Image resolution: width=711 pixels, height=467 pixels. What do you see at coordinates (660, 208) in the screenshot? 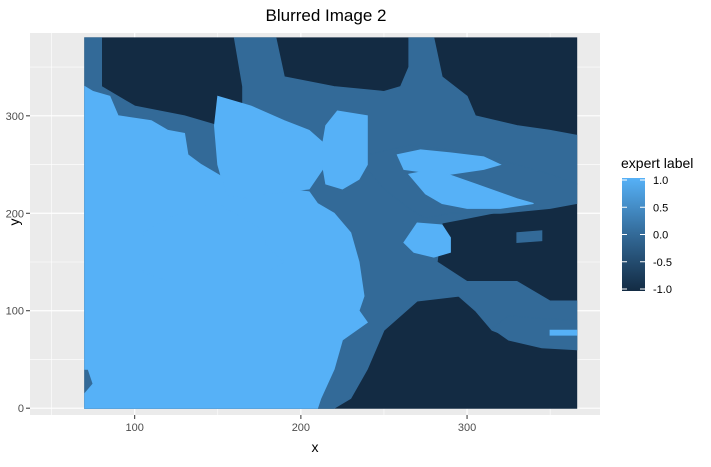
I see `legend-tick-label: 0.5` at bounding box center [660, 208].